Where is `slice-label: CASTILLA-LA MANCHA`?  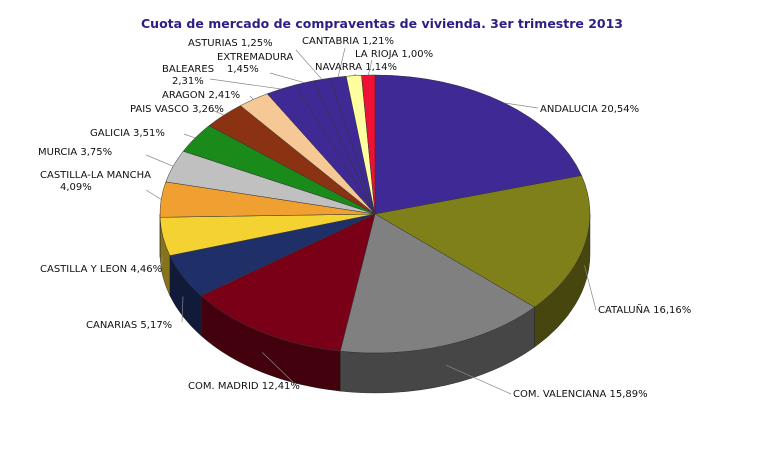 slice-label: CASTILLA-LA MANCHA is located at coordinates (95, 175).